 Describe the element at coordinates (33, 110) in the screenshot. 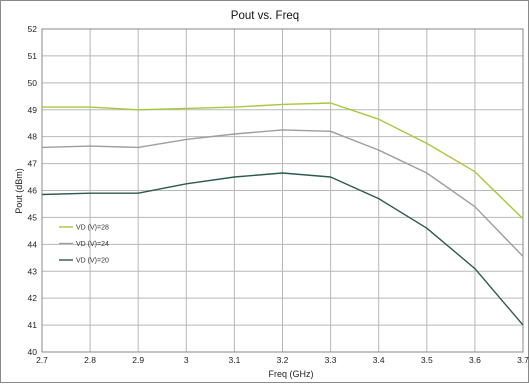

I see `y-tick-label: 49` at that location.